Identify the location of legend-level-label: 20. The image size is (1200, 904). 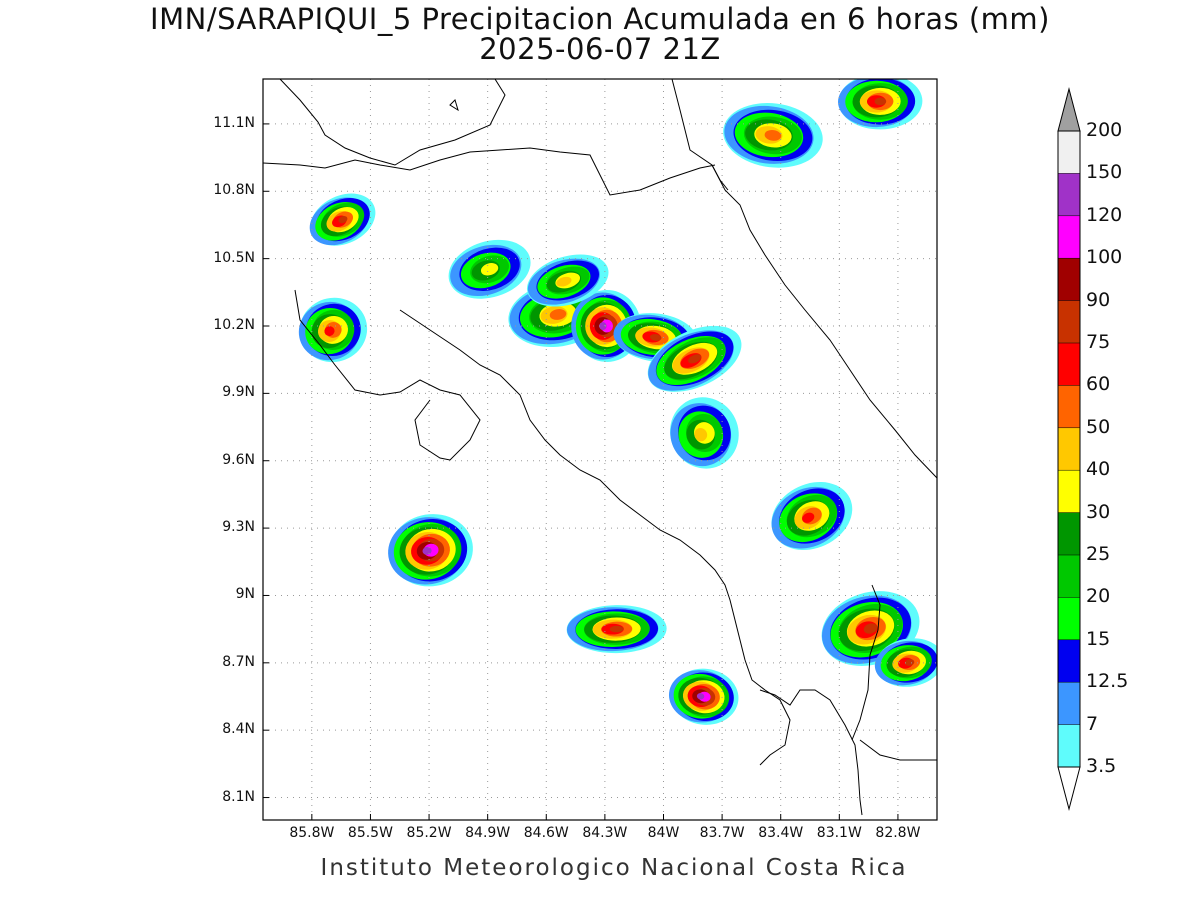
(1098, 596).